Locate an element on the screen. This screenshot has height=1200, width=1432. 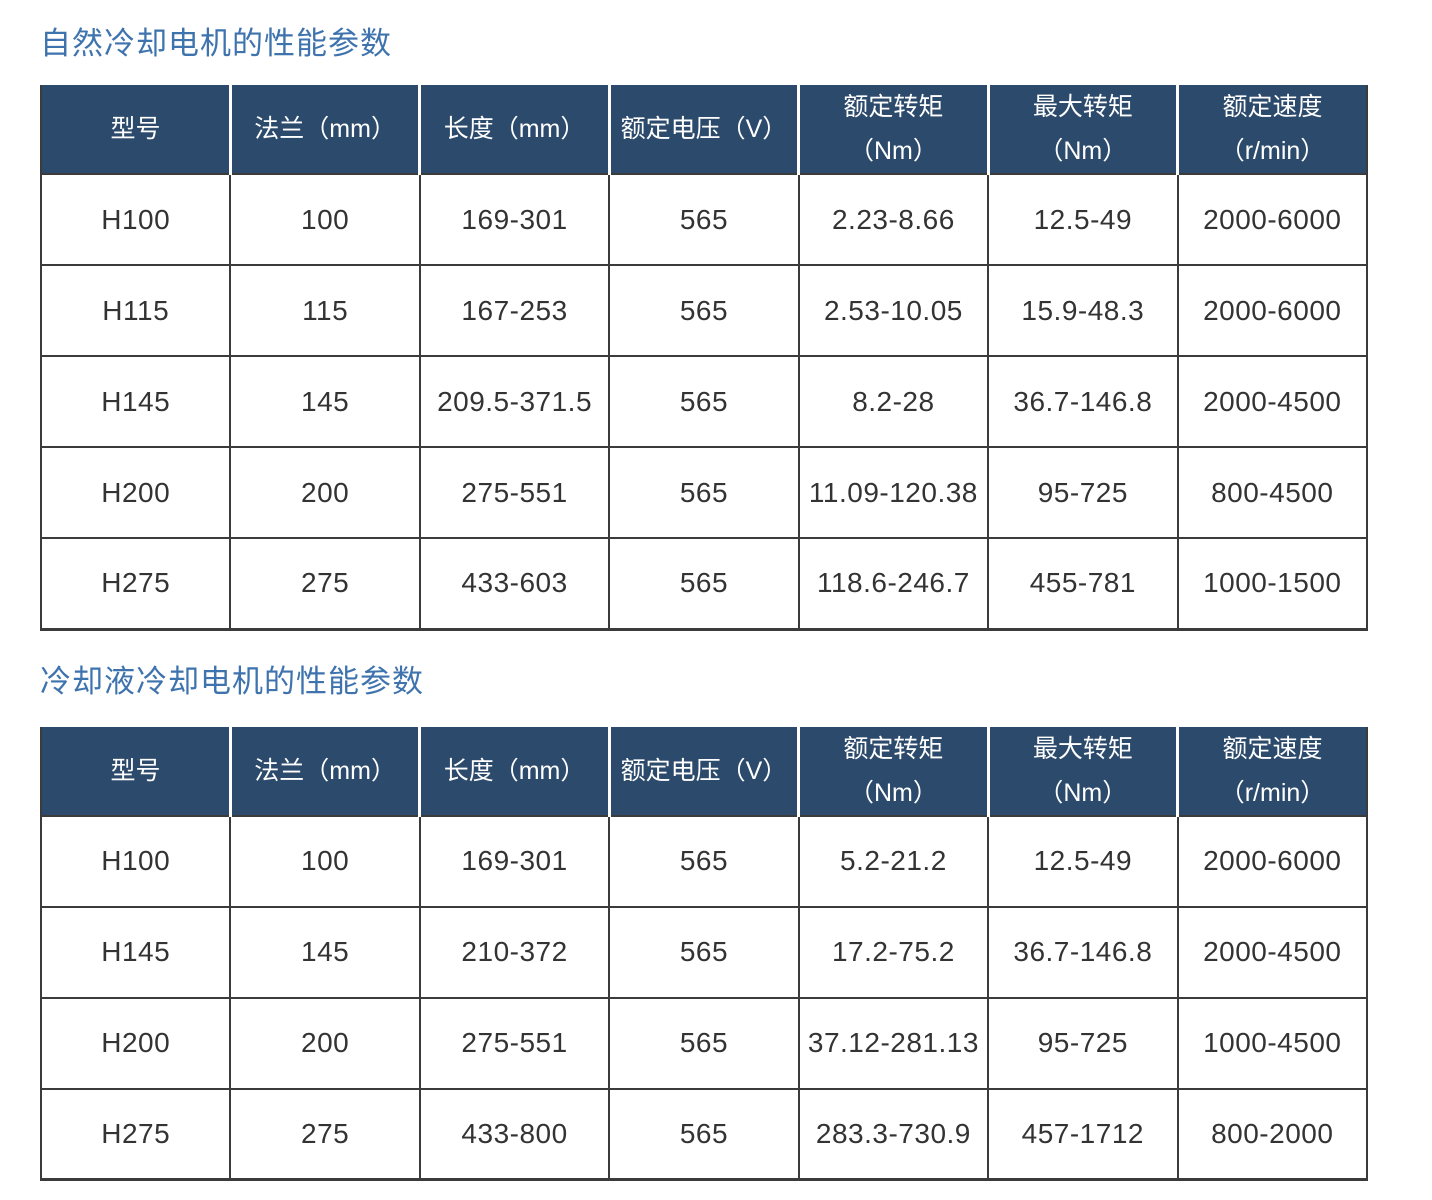
table-cell: 457-1712 is located at coordinates (1083, 1134).